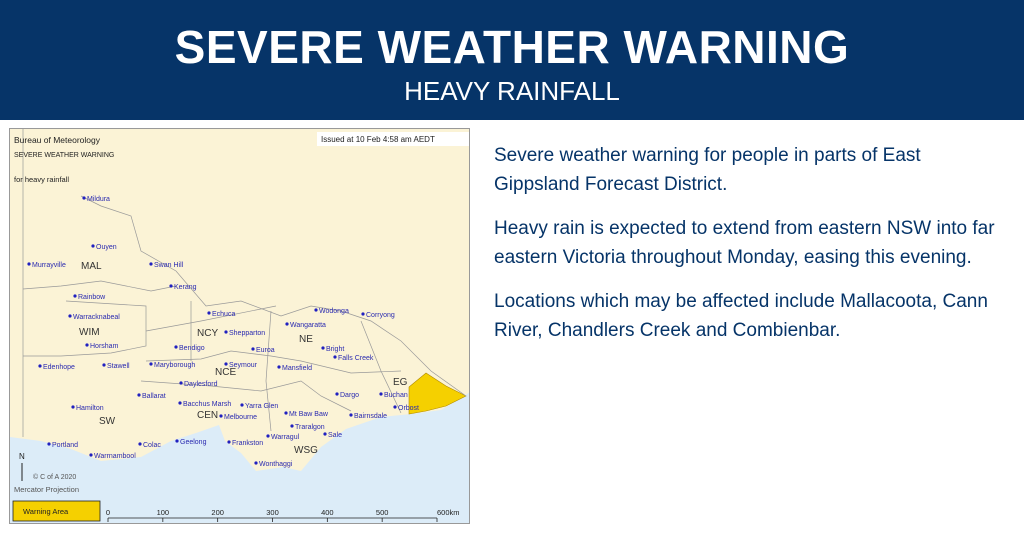 Image resolution: width=1024 pixels, height=537 pixels. What do you see at coordinates (448, 512) in the screenshot?
I see `scale-label: 600km` at bounding box center [448, 512].